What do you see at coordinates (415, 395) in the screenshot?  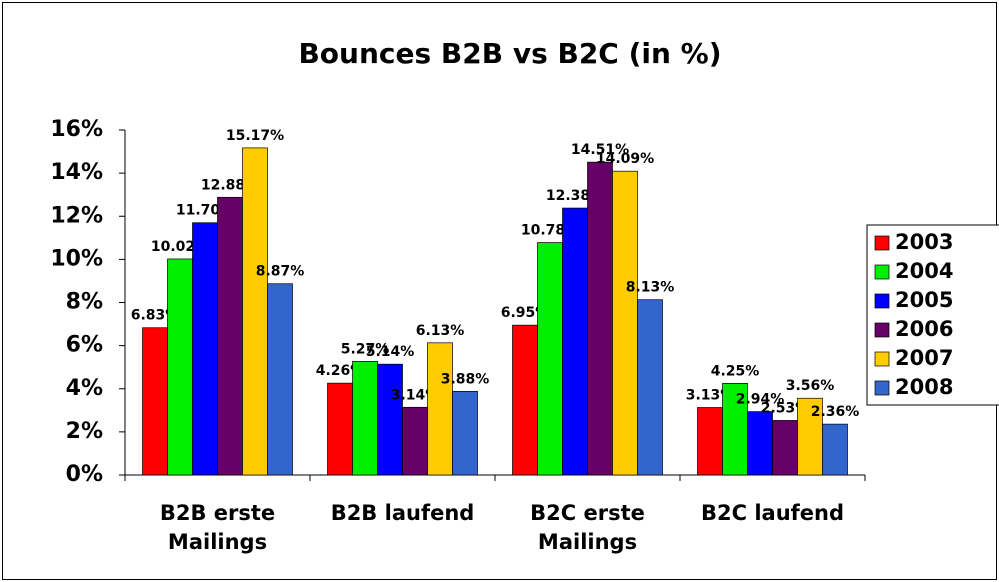 I see `value-label: 3.14%` at bounding box center [415, 395].